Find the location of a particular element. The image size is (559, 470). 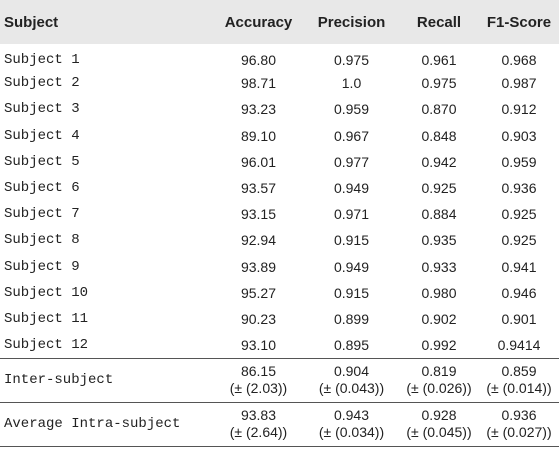

table-row: Subject 4 89.10 0.967 0.848 0.903 is located at coordinates (279, 136).